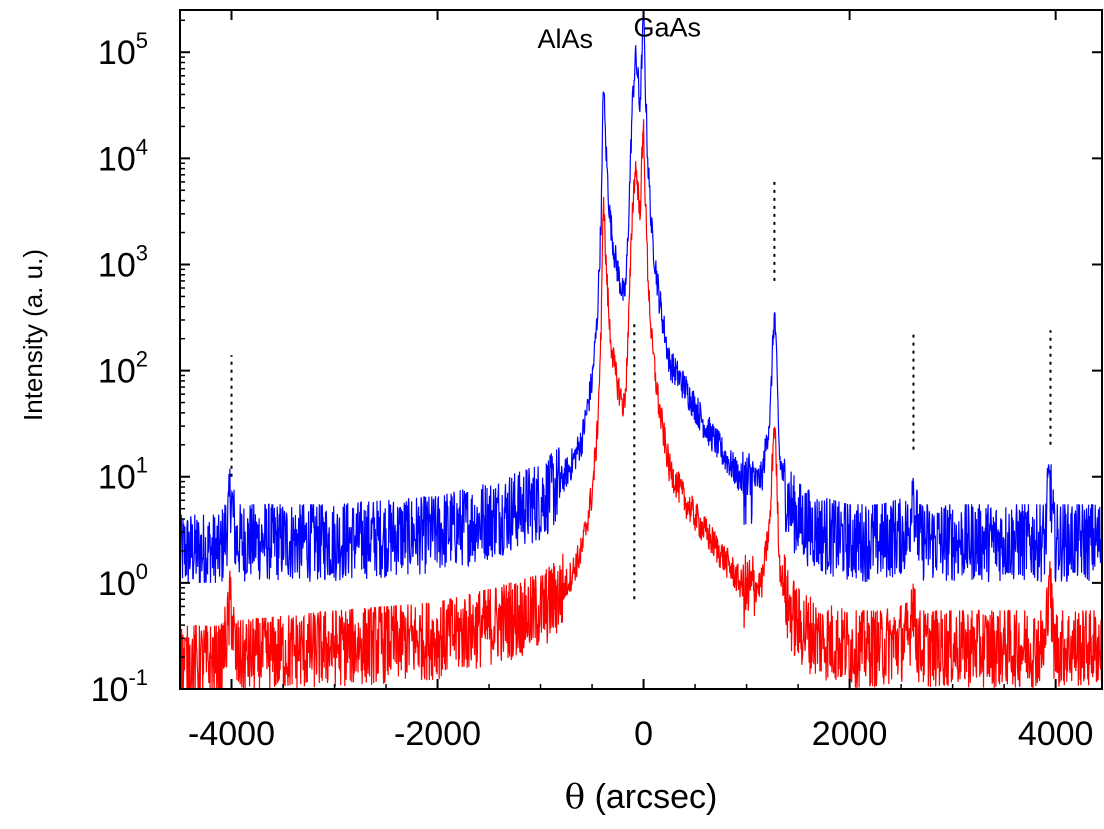  What do you see at coordinates (123, 475) in the screenshot?
I see `y-tick-label: 10¹` at bounding box center [123, 475].